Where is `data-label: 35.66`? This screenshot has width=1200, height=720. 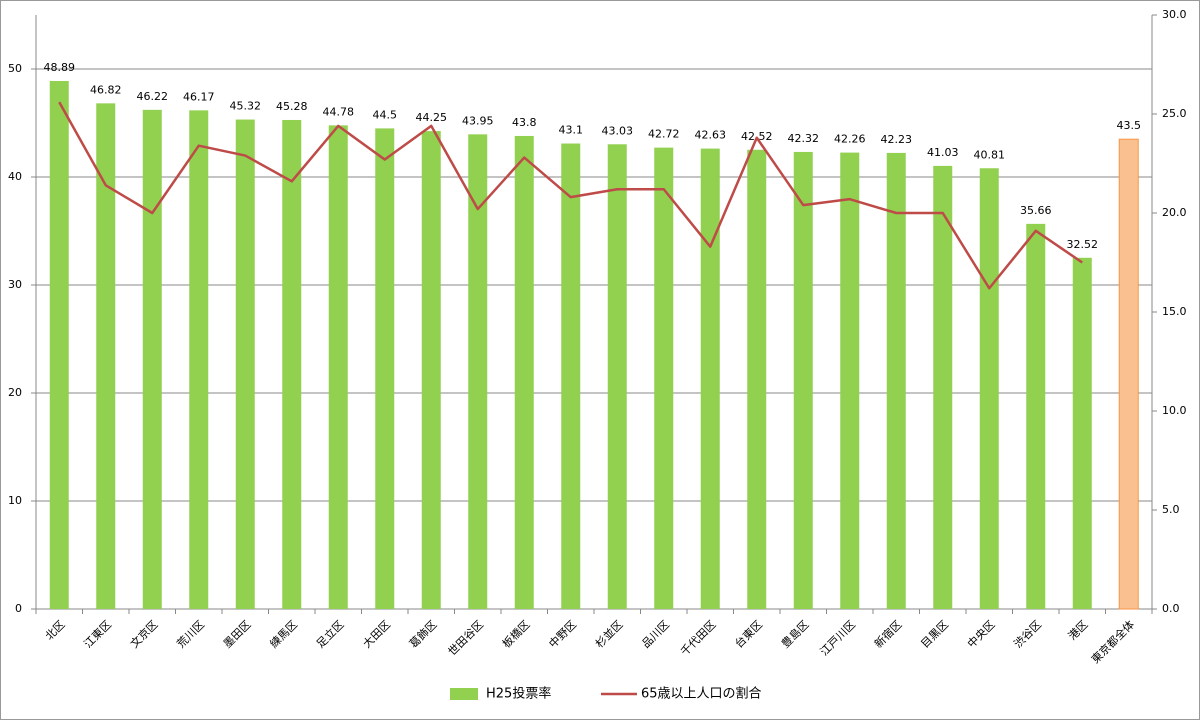 data-label: 35.66 is located at coordinates (1036, 210).